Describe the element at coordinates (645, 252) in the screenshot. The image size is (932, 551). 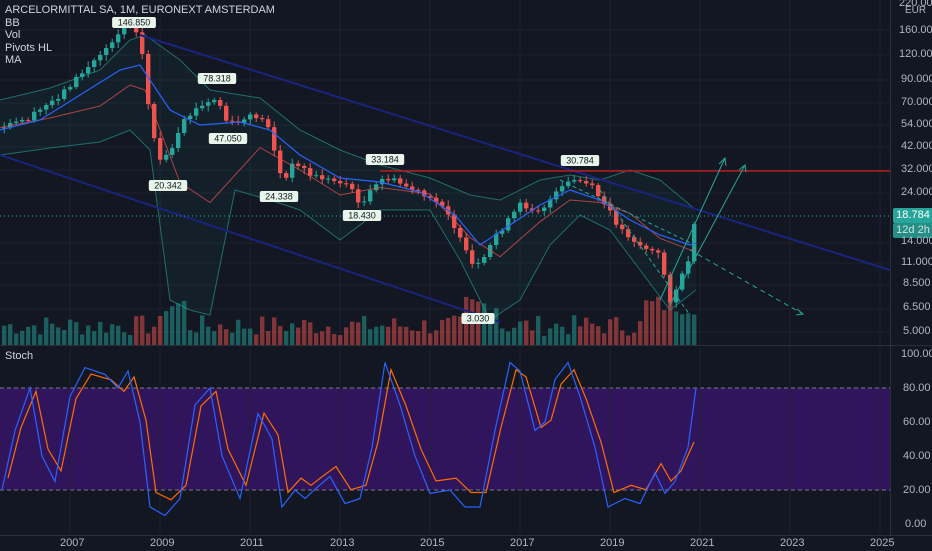
I see `dashed-channel-lower` at that location.